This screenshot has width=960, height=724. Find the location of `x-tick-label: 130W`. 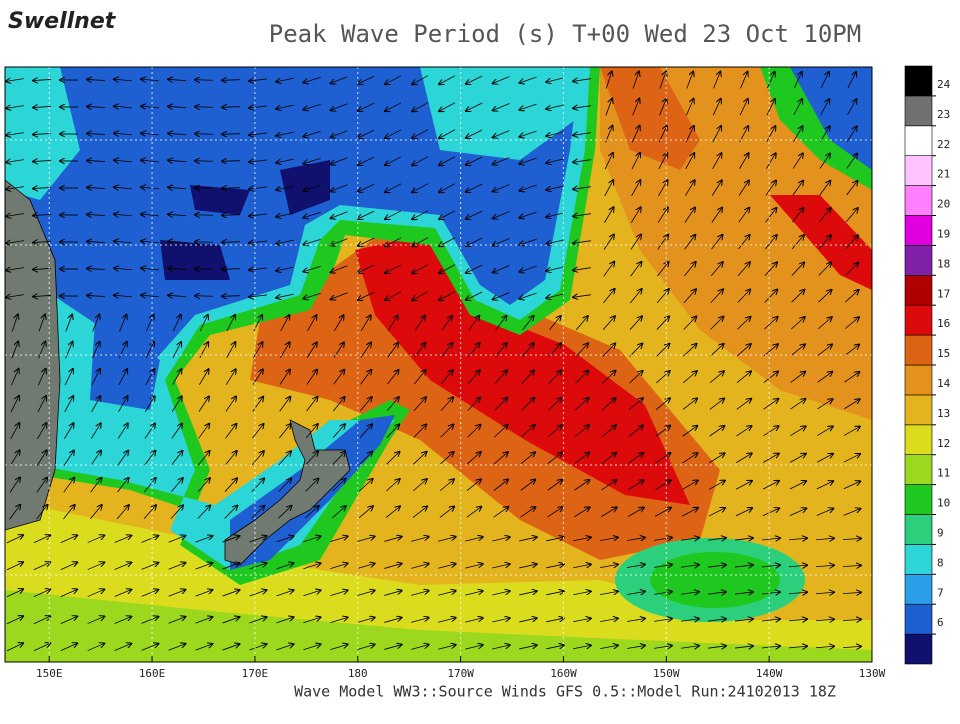

x-tick-label: 130W is located at coordinates (872, 673).